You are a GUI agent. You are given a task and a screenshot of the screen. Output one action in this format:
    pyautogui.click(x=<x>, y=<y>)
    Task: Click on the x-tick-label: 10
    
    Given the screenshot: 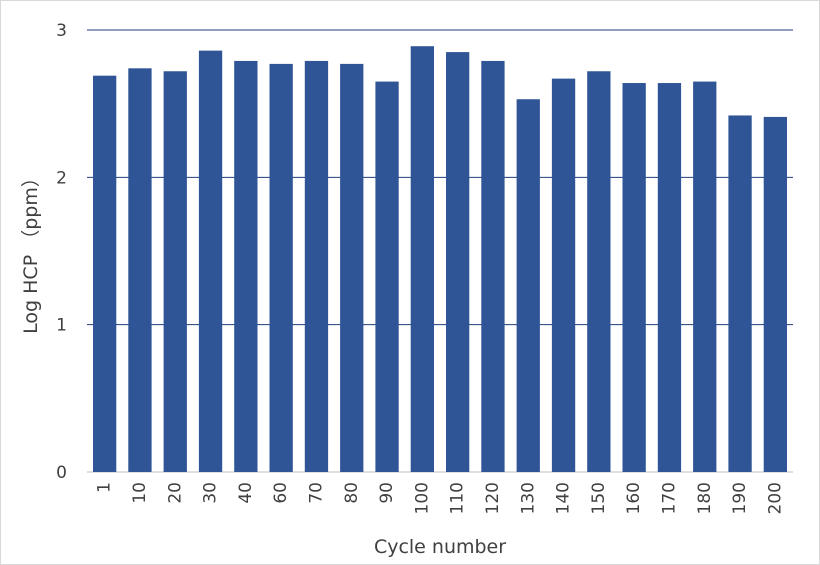 What is the action you would take?
    pyautogui.click(x=140, y=493)
    